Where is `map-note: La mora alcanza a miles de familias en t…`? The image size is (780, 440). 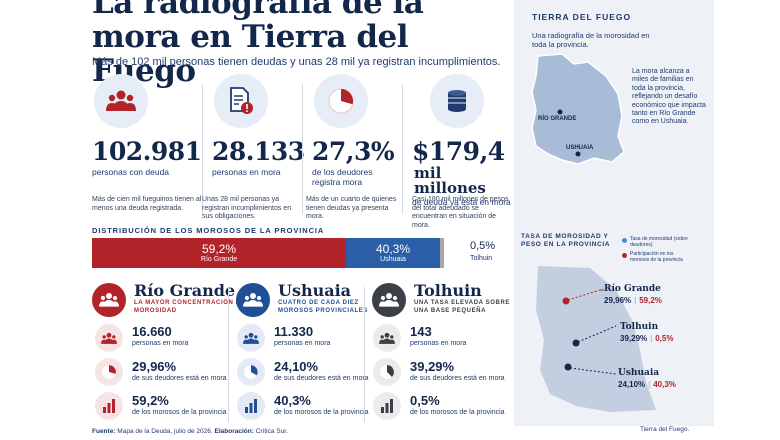 map-note: La mora alcanza a miles de familias en t… is located at coordinates (669, 97).